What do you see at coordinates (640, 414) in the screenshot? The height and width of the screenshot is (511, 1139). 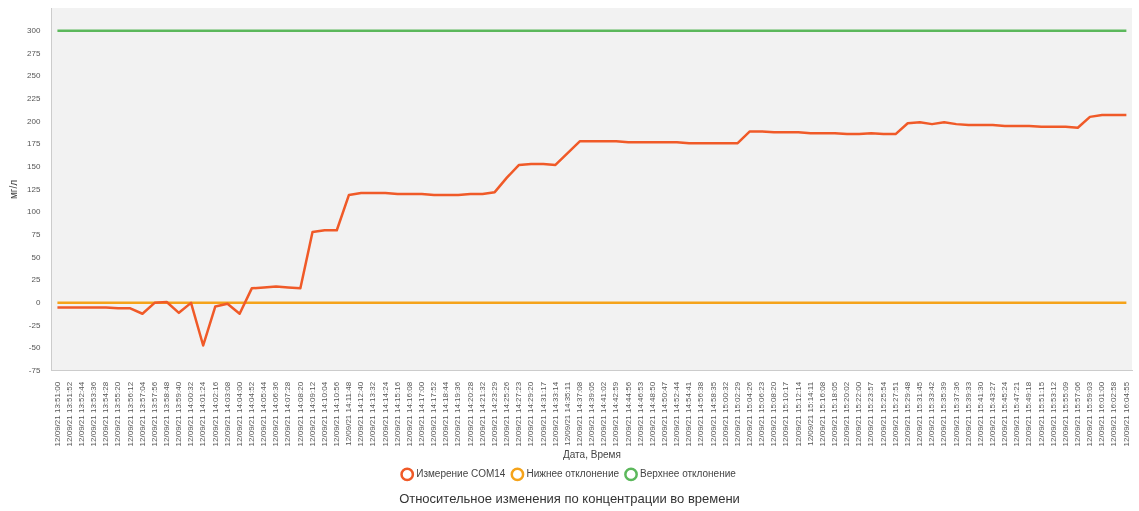 I see `x-tick-label: 12/09/21 14:46:53` at bounding box center [640, 414].